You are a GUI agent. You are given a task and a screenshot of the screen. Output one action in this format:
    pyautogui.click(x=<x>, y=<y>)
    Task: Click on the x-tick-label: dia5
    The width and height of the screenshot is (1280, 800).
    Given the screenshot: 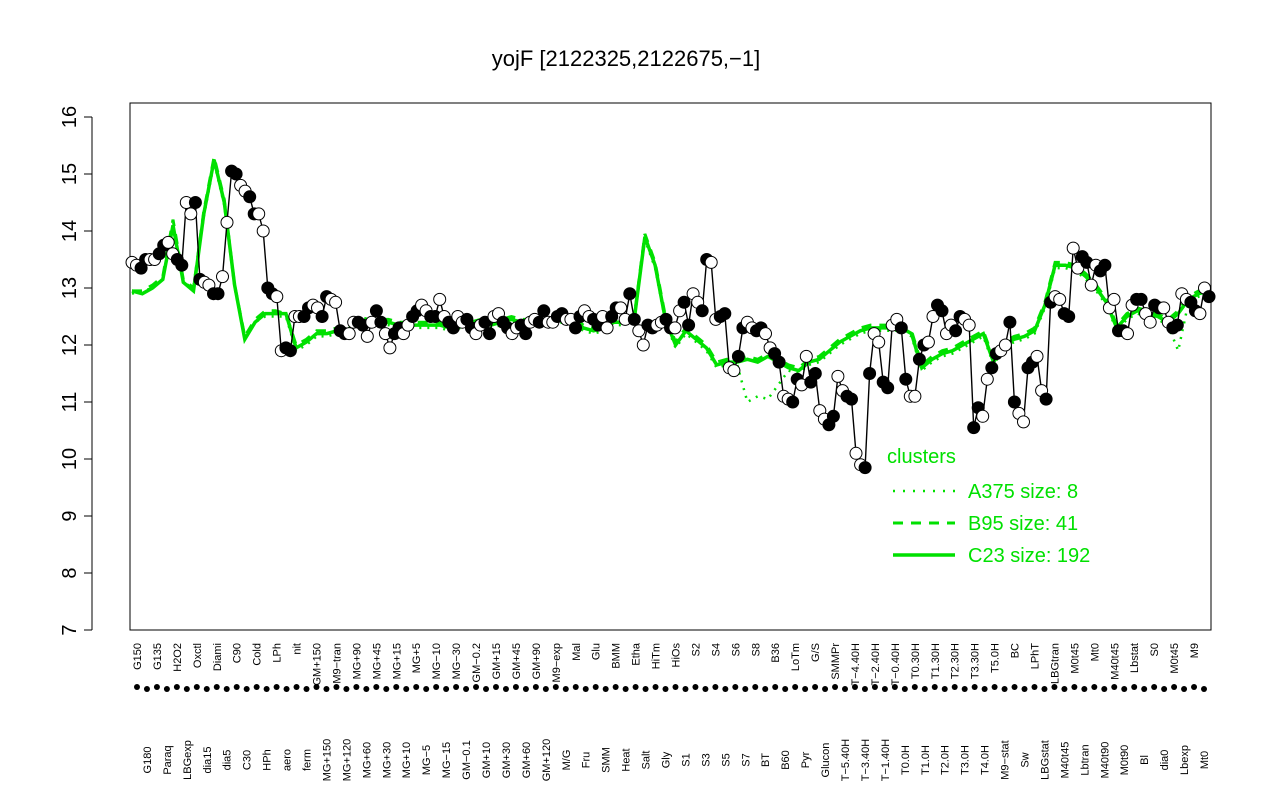 What is the action you would take?
    pyautogui.click(x=228, y=760)
    